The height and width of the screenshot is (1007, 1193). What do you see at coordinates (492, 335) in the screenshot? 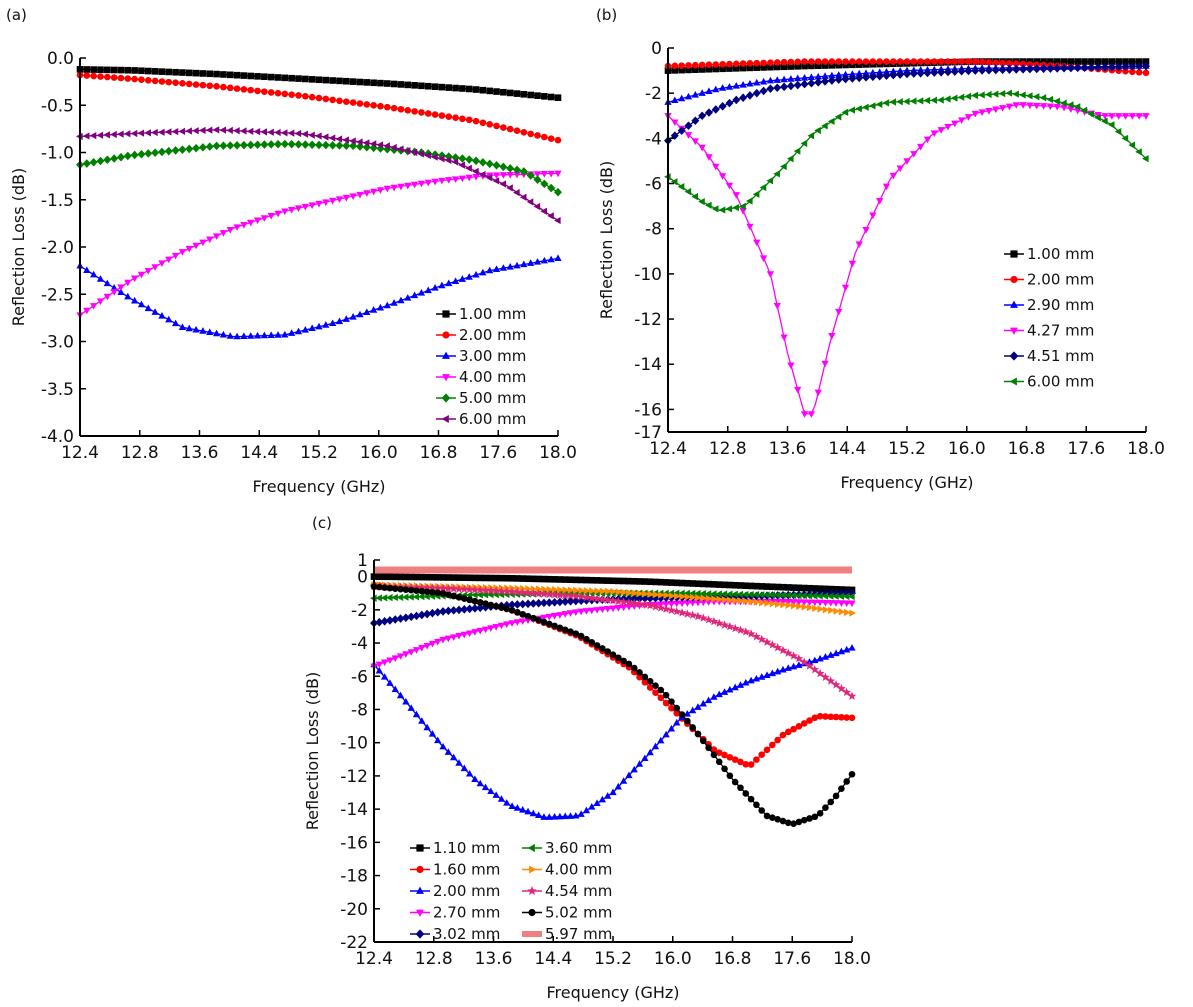
I see `legend-label: 2.00 mm` at bounding box center [492, 335].